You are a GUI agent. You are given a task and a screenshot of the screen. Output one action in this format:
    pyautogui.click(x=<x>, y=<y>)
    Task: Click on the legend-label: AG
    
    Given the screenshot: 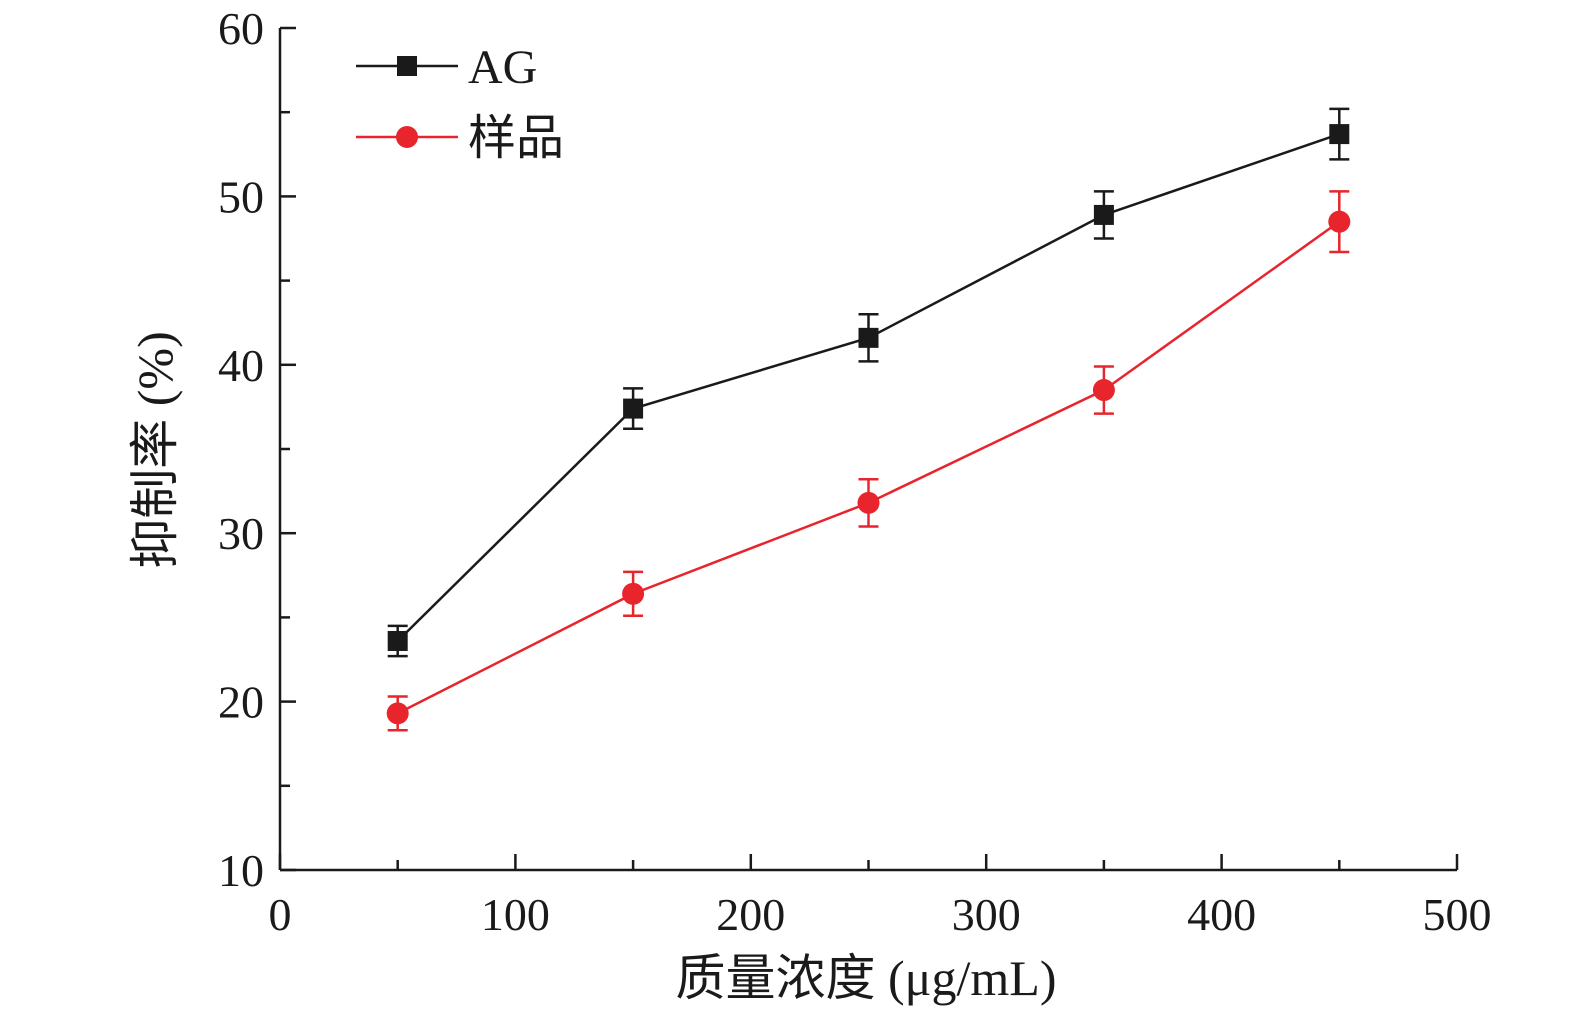 What is the action you would take?
    pyautogui.click(x=502, y=67)
    